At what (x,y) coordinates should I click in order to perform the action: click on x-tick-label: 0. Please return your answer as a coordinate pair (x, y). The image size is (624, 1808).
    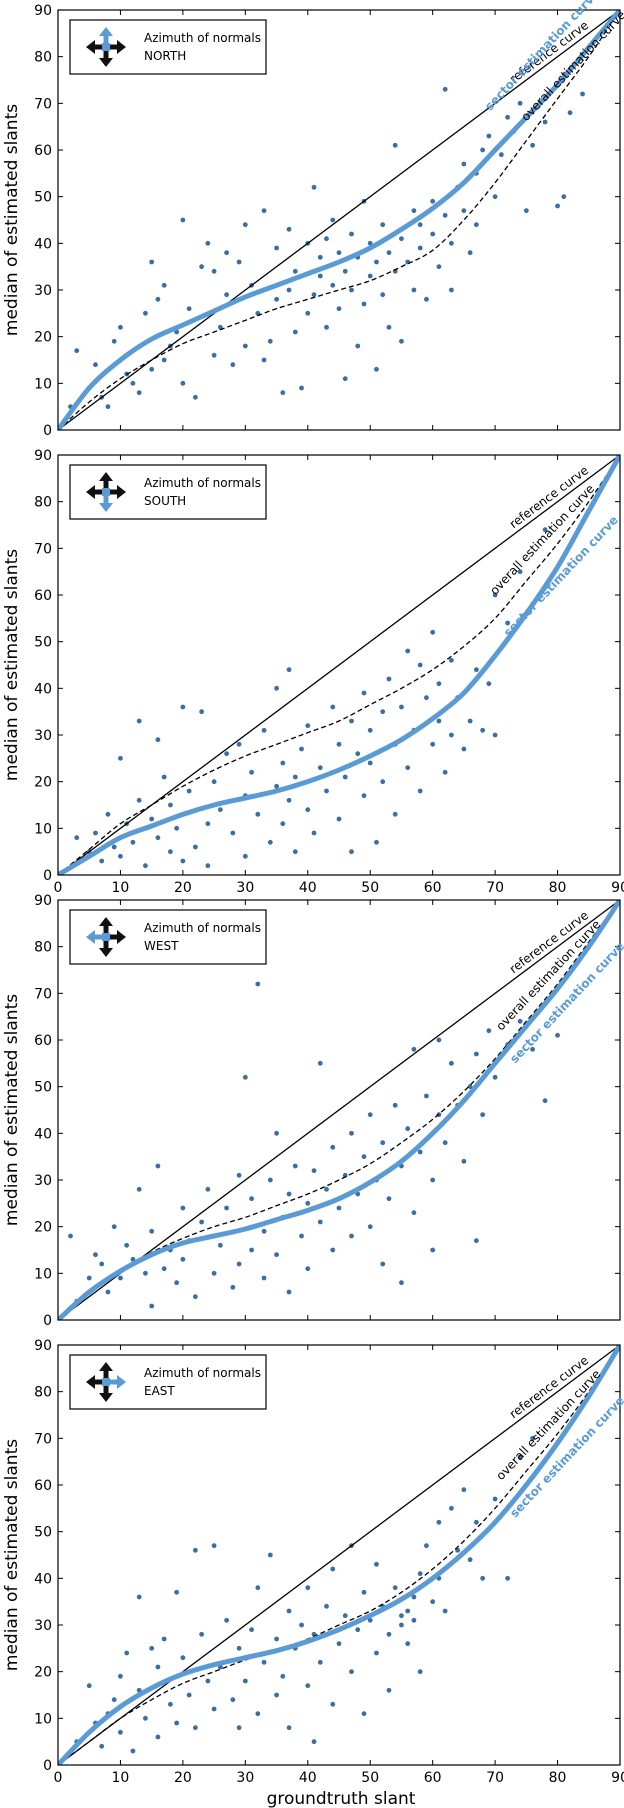
    Looking at the image, I should click on (58, 888).